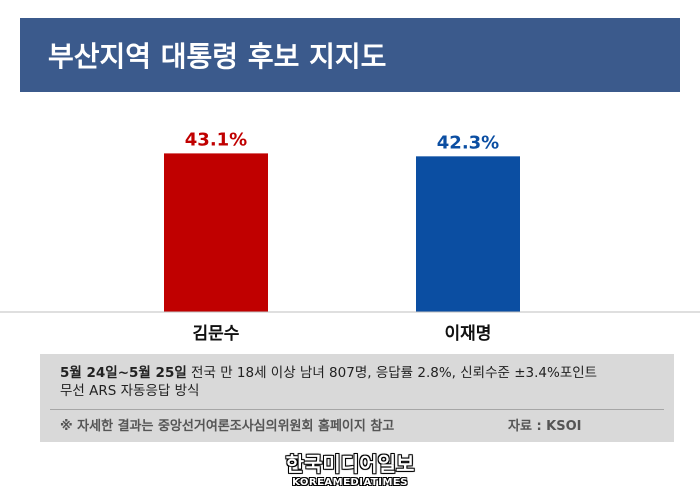 The height and width of the screenshot is (500, 700). I want to click on category-label-2: 이재명, so click(468, 334).